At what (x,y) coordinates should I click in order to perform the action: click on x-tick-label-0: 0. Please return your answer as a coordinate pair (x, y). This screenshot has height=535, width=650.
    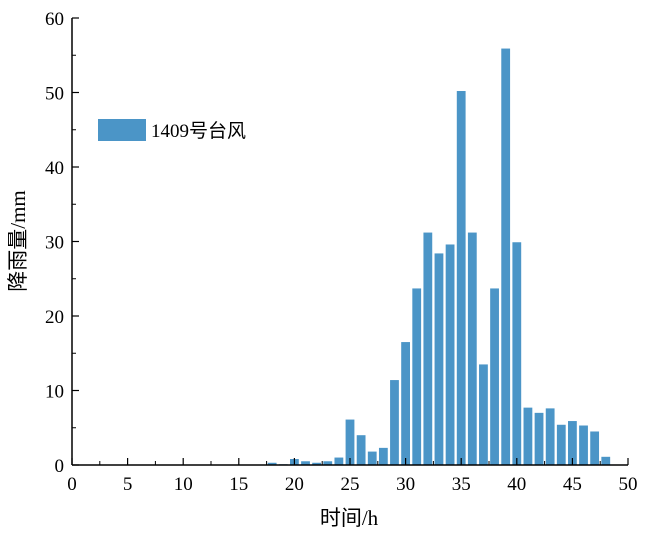
    Looking at the image, I should click on (72, 484).